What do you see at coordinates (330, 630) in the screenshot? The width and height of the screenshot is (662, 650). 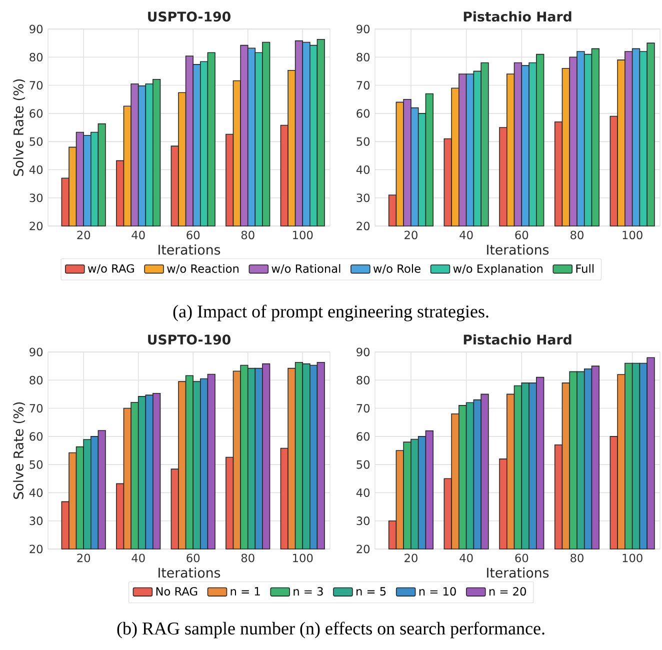 I see `text: (b) RAG sample number (n) effects on search performance.` at bounding box center [330, 630].